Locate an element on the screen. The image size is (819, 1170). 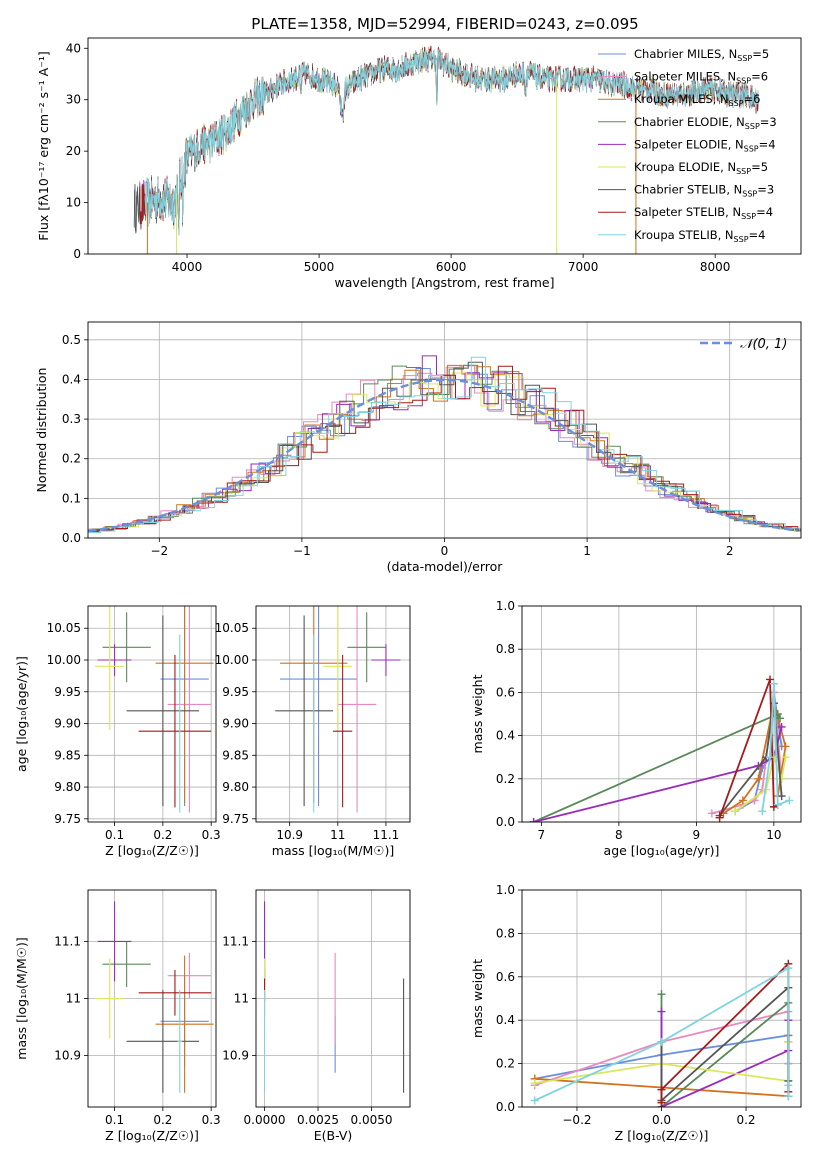
x-tick-label: 0 is located at coordinates (445, 551).